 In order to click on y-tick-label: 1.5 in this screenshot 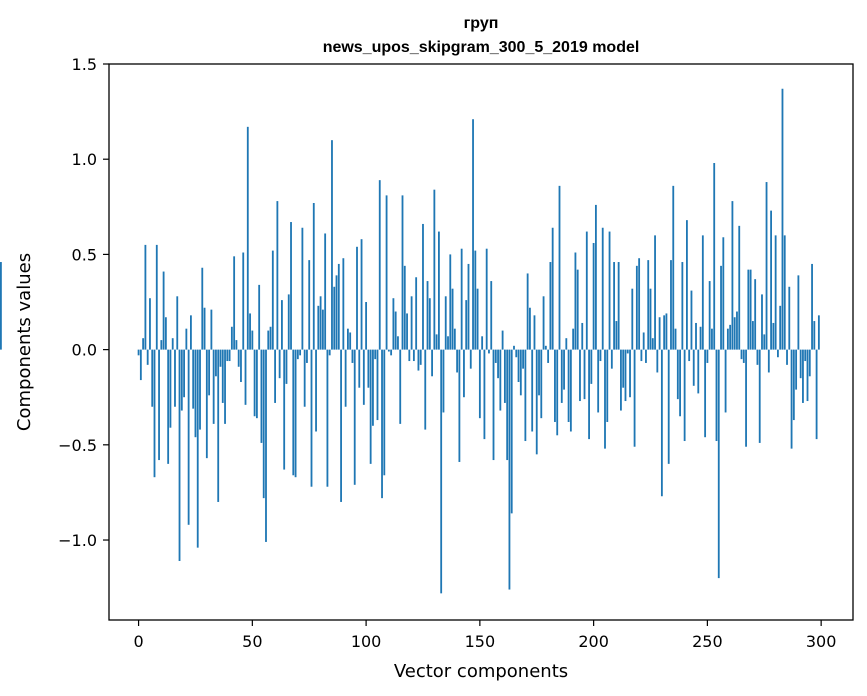, I will do `click(84, 64)`.